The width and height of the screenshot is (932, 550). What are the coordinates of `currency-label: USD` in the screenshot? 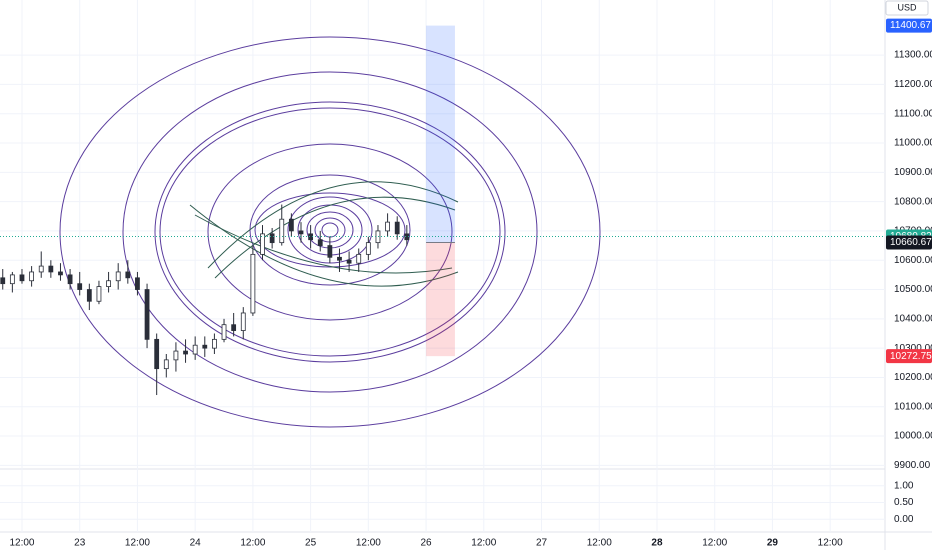 It's located at (907, 7).